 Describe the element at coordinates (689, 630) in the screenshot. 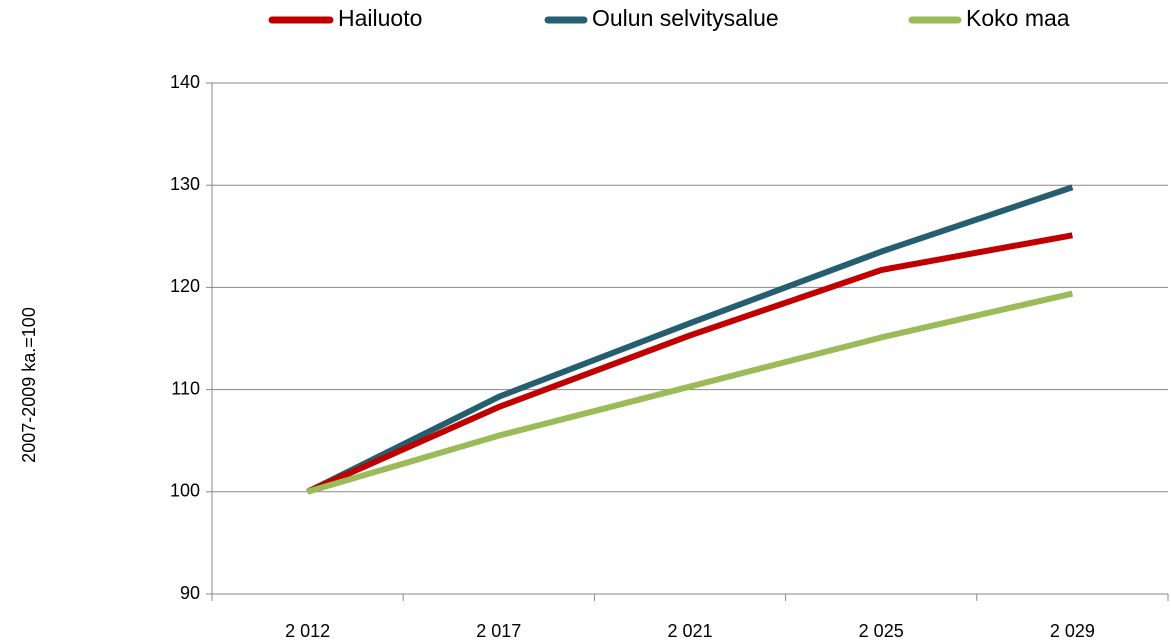

I see `x-tick-label: 2 021` at that location.